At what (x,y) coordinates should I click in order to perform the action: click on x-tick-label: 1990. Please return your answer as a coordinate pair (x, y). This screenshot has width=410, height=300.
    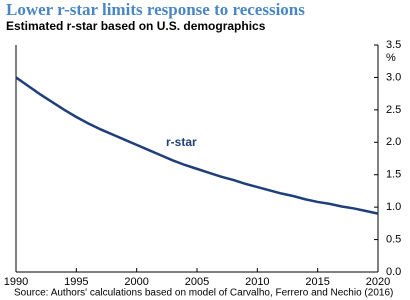
    Looking at the image, I should click on (16, 282).